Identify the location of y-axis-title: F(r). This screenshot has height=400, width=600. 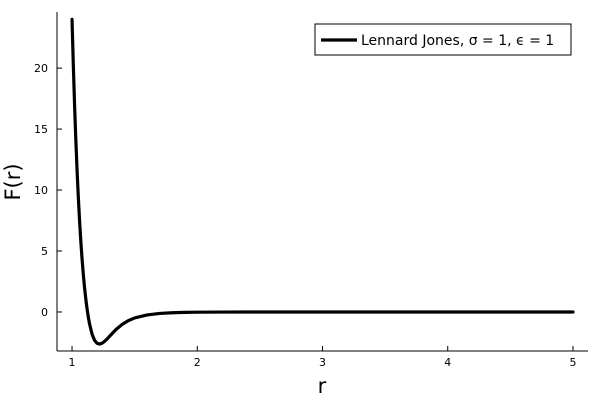
(13, 181).